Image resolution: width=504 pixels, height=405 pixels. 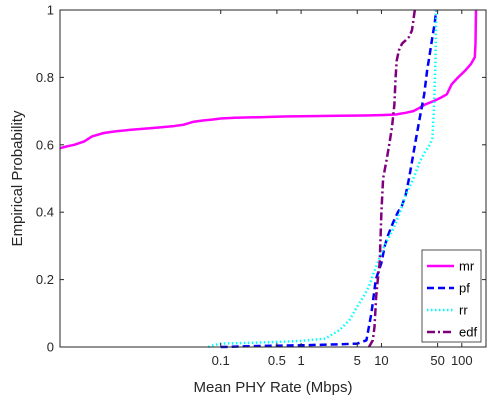 I want to click on y-tick-label: 0.6, so click(x=45, y=144).